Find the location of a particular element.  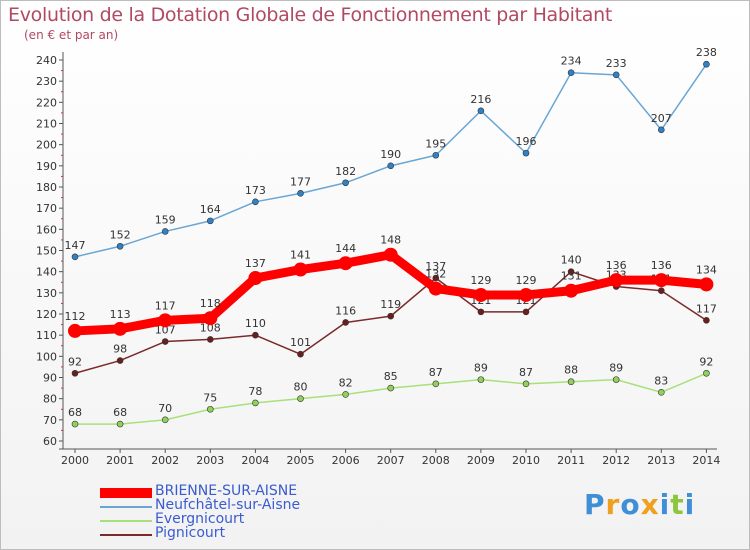

logo-letter: P is located at coordinates (595, 504).